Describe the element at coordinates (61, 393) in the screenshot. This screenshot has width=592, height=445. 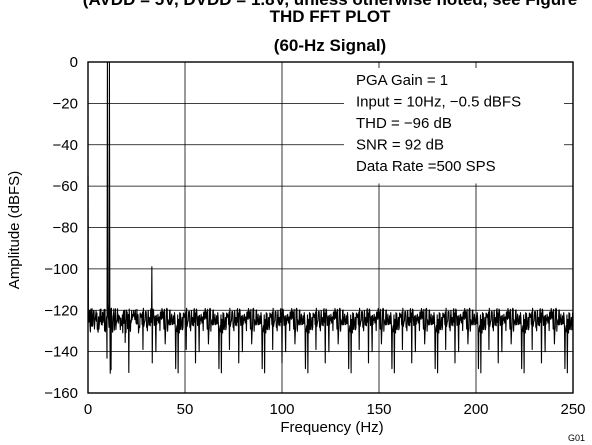
I see `y-tick-label: −160` at that location.